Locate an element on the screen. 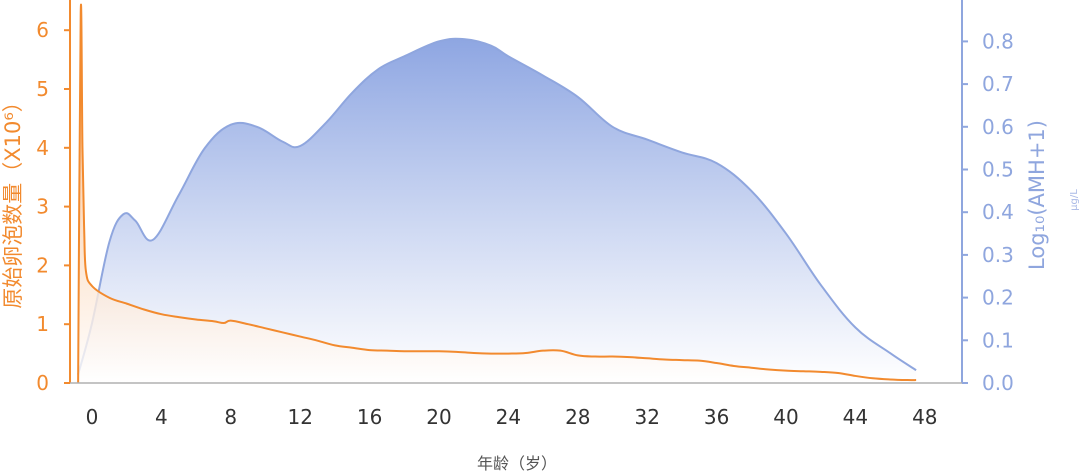 The width and height of the screenshot is (1080, 476). y-axis-unit-right: μg/L is located at coordinates (1074, 200).